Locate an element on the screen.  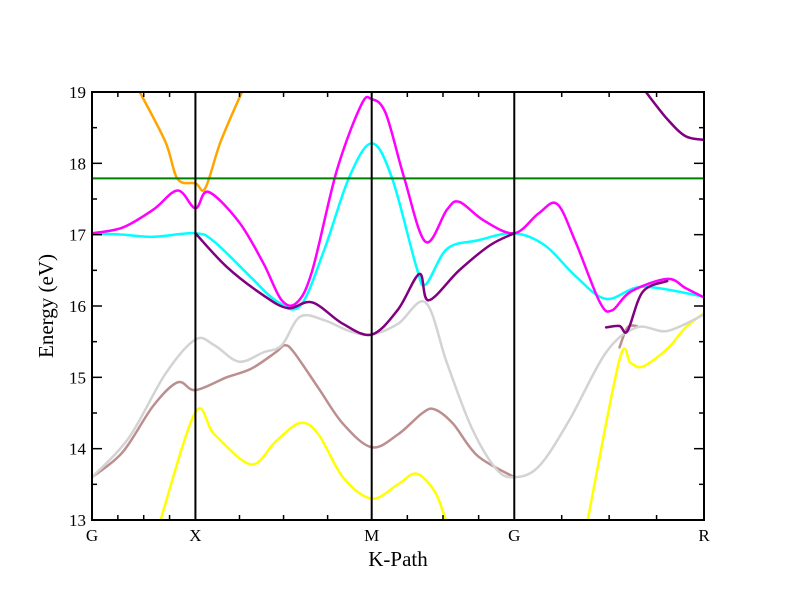
y-tick-label: 15 is located at coordinates (77, 377).